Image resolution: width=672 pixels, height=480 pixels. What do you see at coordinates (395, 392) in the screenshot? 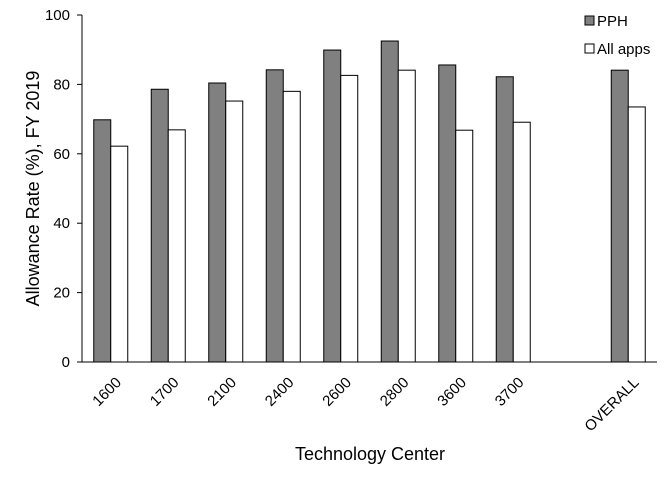
I see `x-tick-label: 2800` at bounding box center [395, 392].